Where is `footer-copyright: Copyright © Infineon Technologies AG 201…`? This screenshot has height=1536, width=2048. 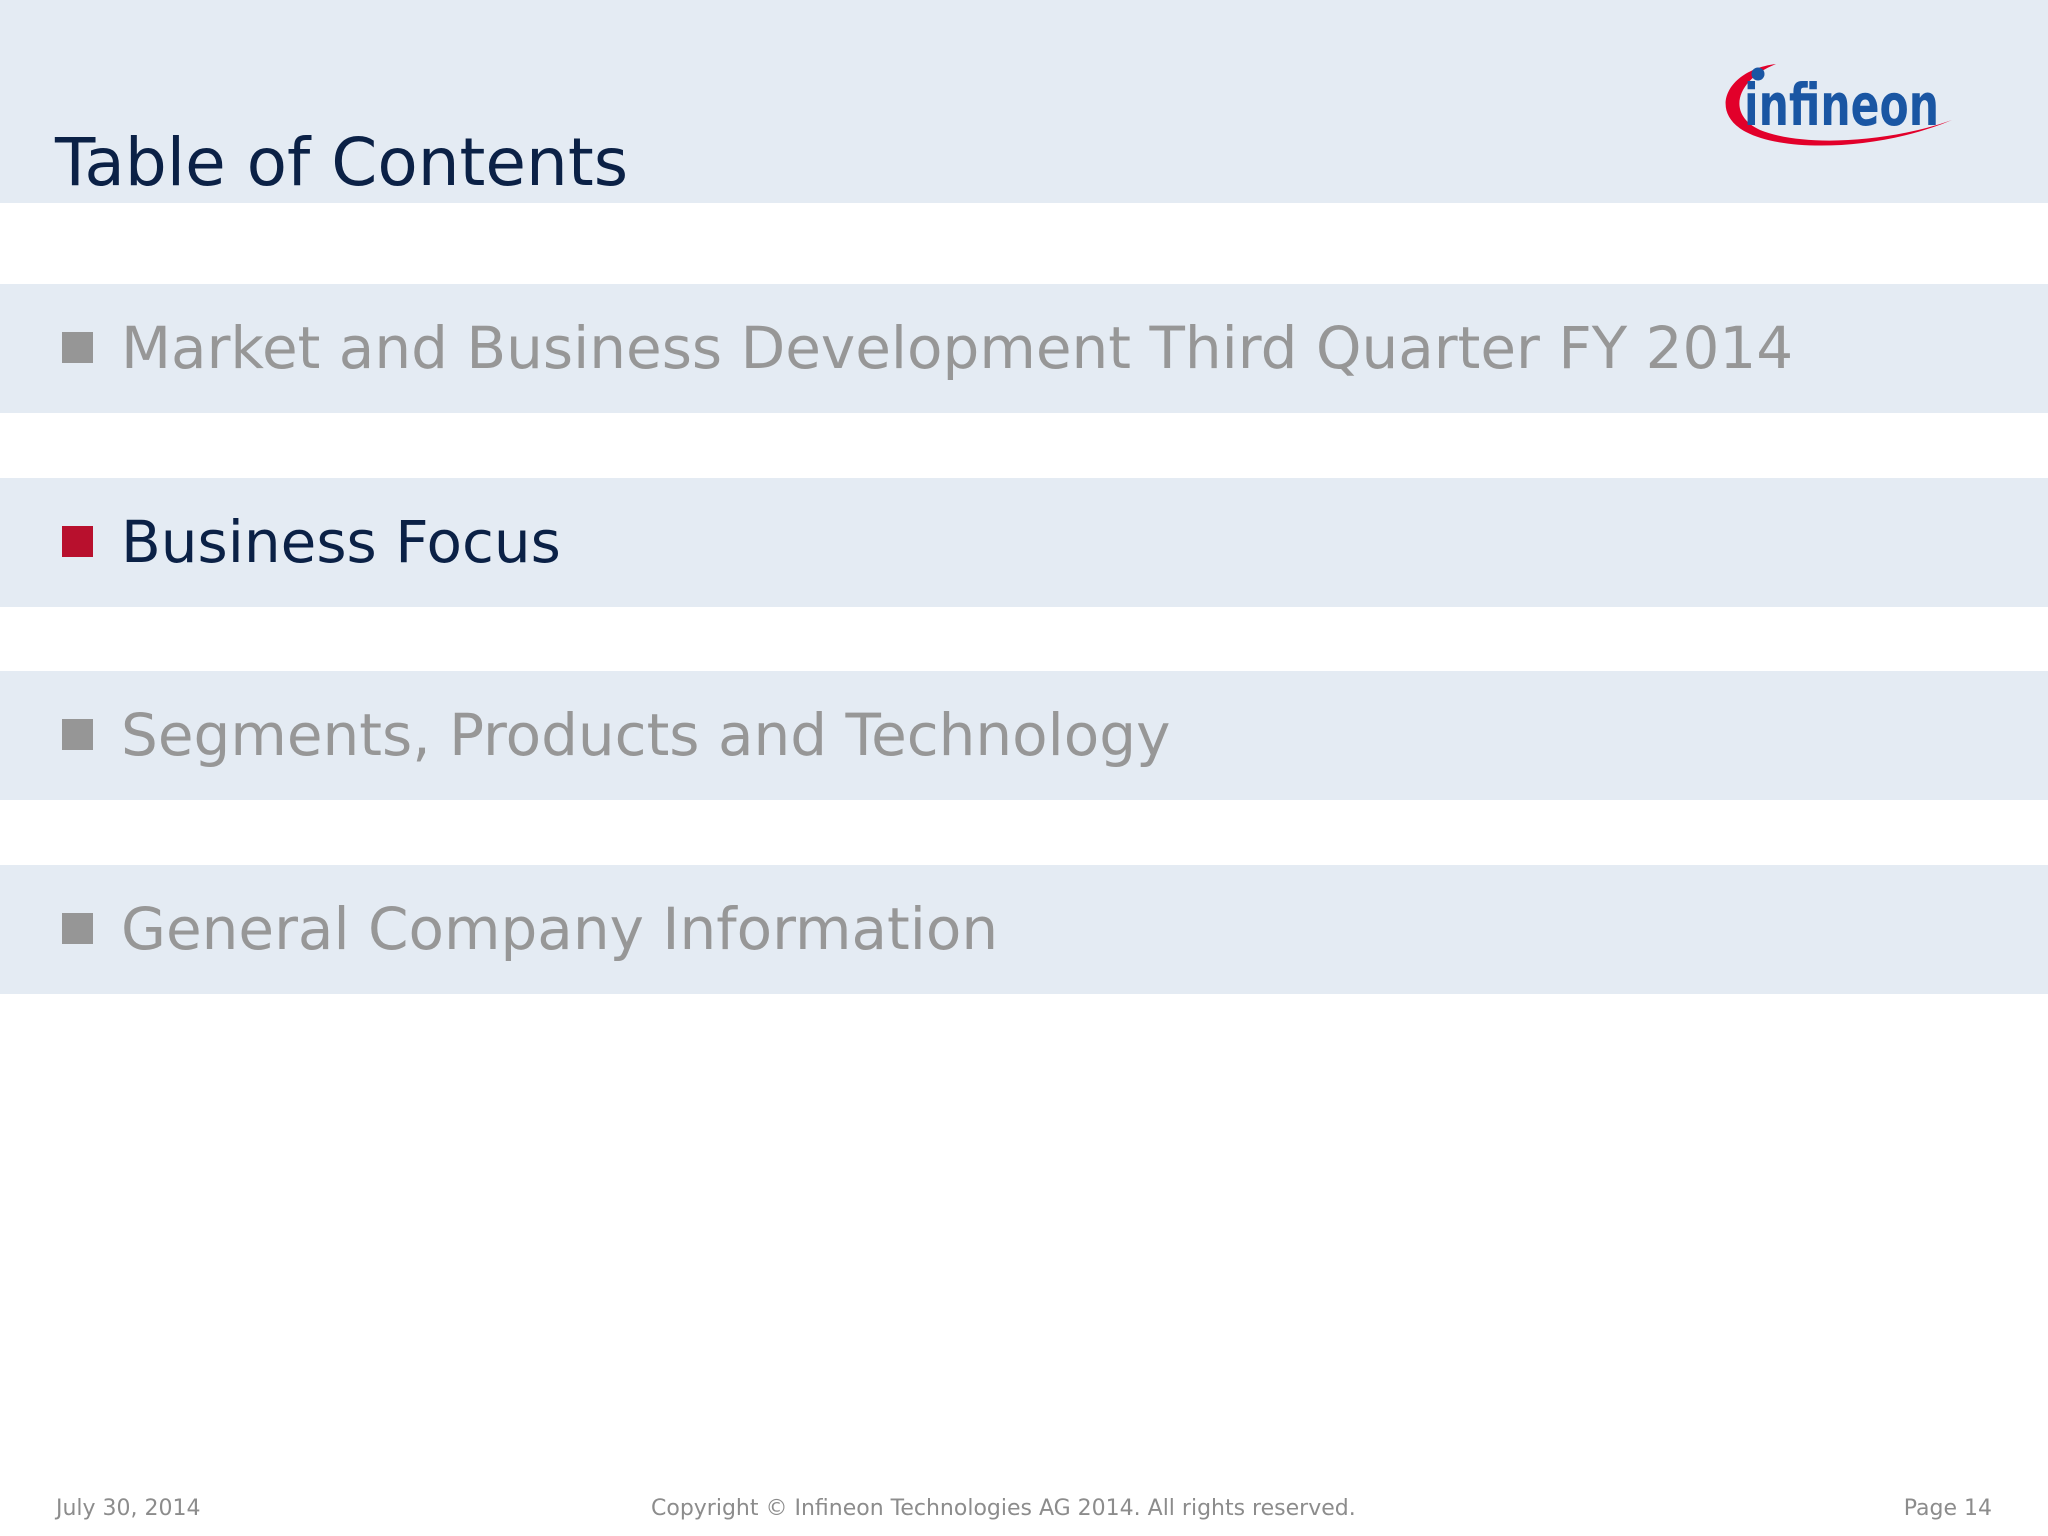 footer-copyright: Copyright © Infineon Technologies AG 201… is located at coordinates (1003, 1508).